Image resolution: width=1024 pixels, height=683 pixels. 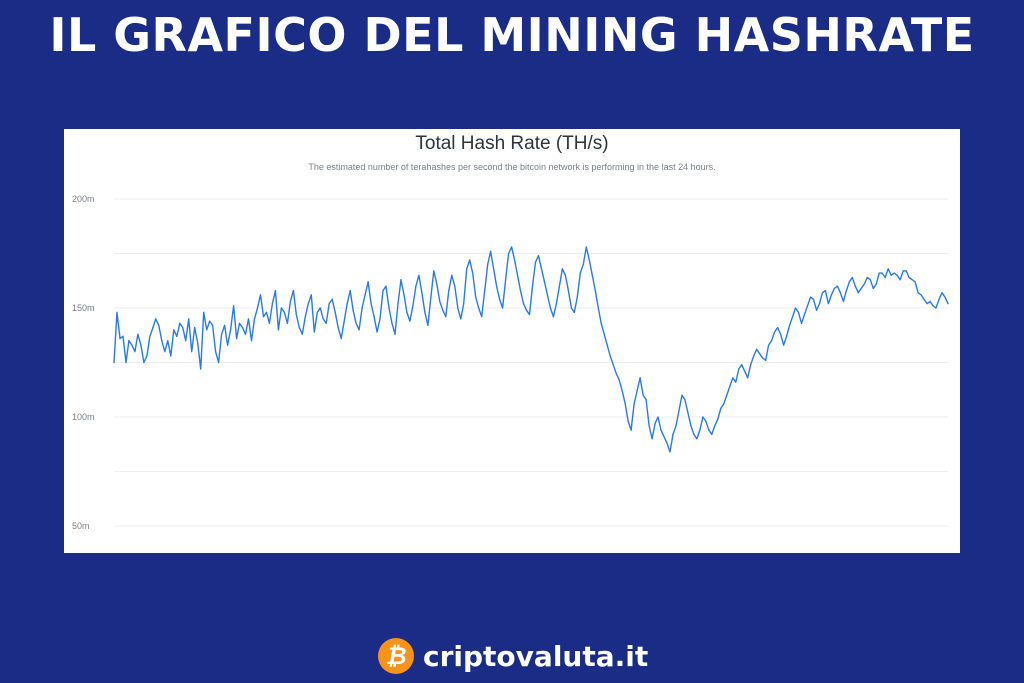 What do you see at coordinates (512, 143) in the screenshot?
I see `chart-title: Total Hash Rate (TH/s)` at bounding box center [512, 143].